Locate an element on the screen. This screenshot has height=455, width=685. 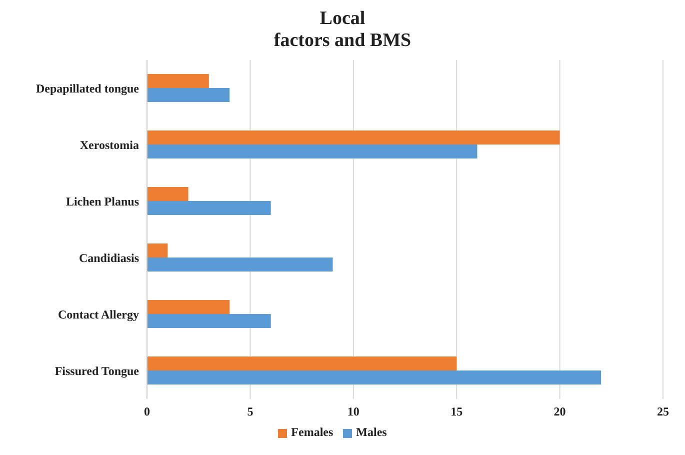
y-tick-label: Lichen Planus is located at coordinates (103, 201).